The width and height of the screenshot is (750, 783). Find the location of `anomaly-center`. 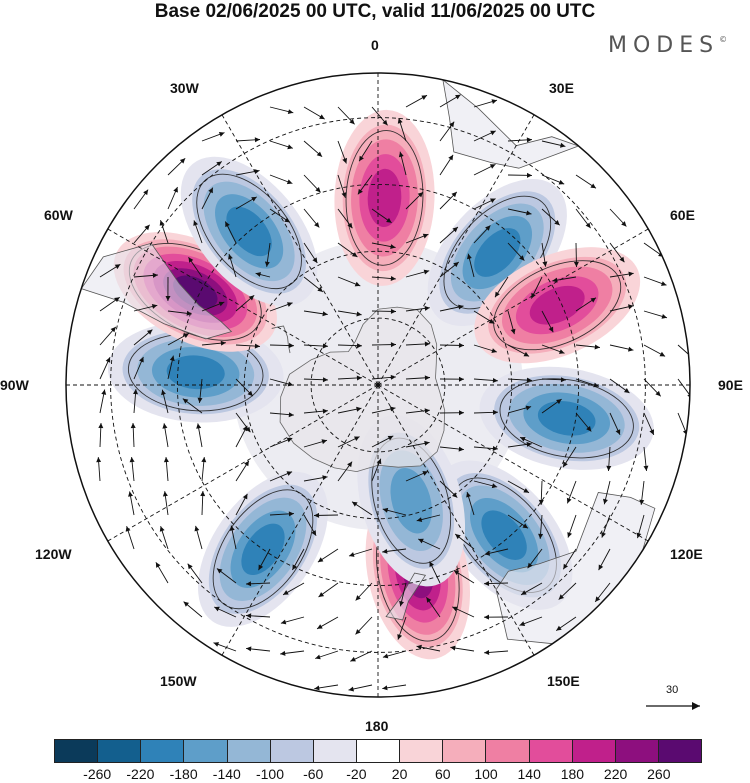

anomaly-center is located at coordinates (497, 252).